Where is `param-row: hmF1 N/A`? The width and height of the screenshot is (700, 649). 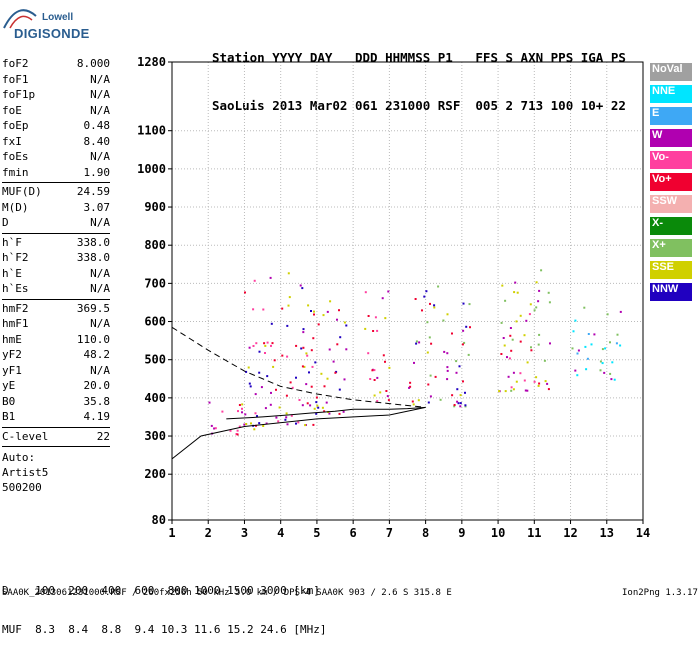
param-row: hmF1 N/A is located at coordinates (56, 324).